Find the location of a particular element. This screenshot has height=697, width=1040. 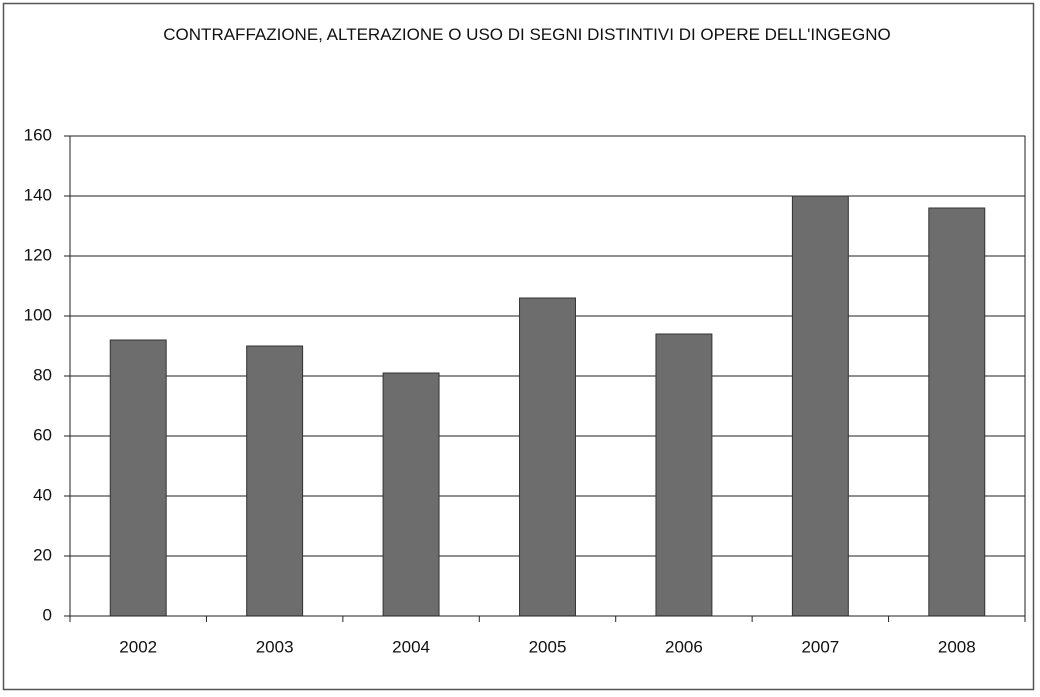

y-tick-label: 160 is located at coordinates (38, 134).